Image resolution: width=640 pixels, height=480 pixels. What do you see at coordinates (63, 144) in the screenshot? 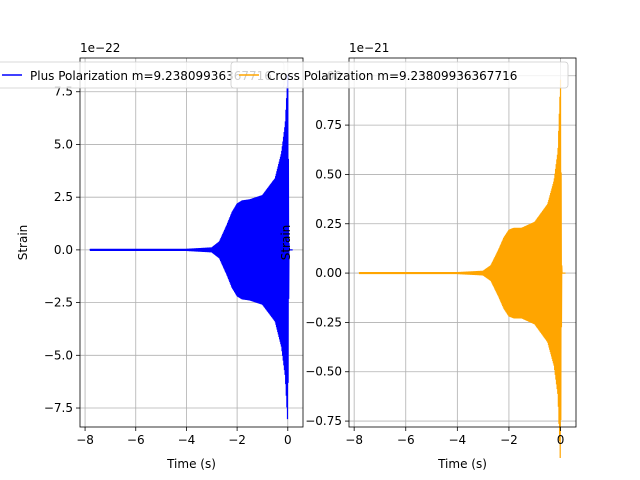
I see `y-tick-label: 5.0` at bounding box center [63, 144].